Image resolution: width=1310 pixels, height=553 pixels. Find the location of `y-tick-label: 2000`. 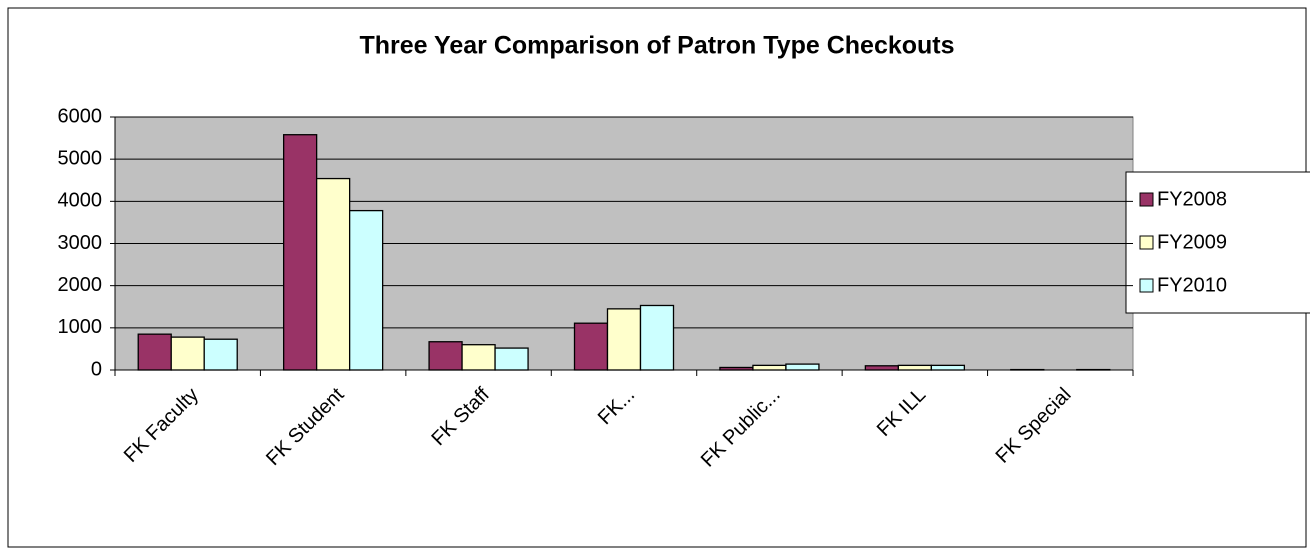

y-tick-label: 2000 is located at coordinates (80, 285).